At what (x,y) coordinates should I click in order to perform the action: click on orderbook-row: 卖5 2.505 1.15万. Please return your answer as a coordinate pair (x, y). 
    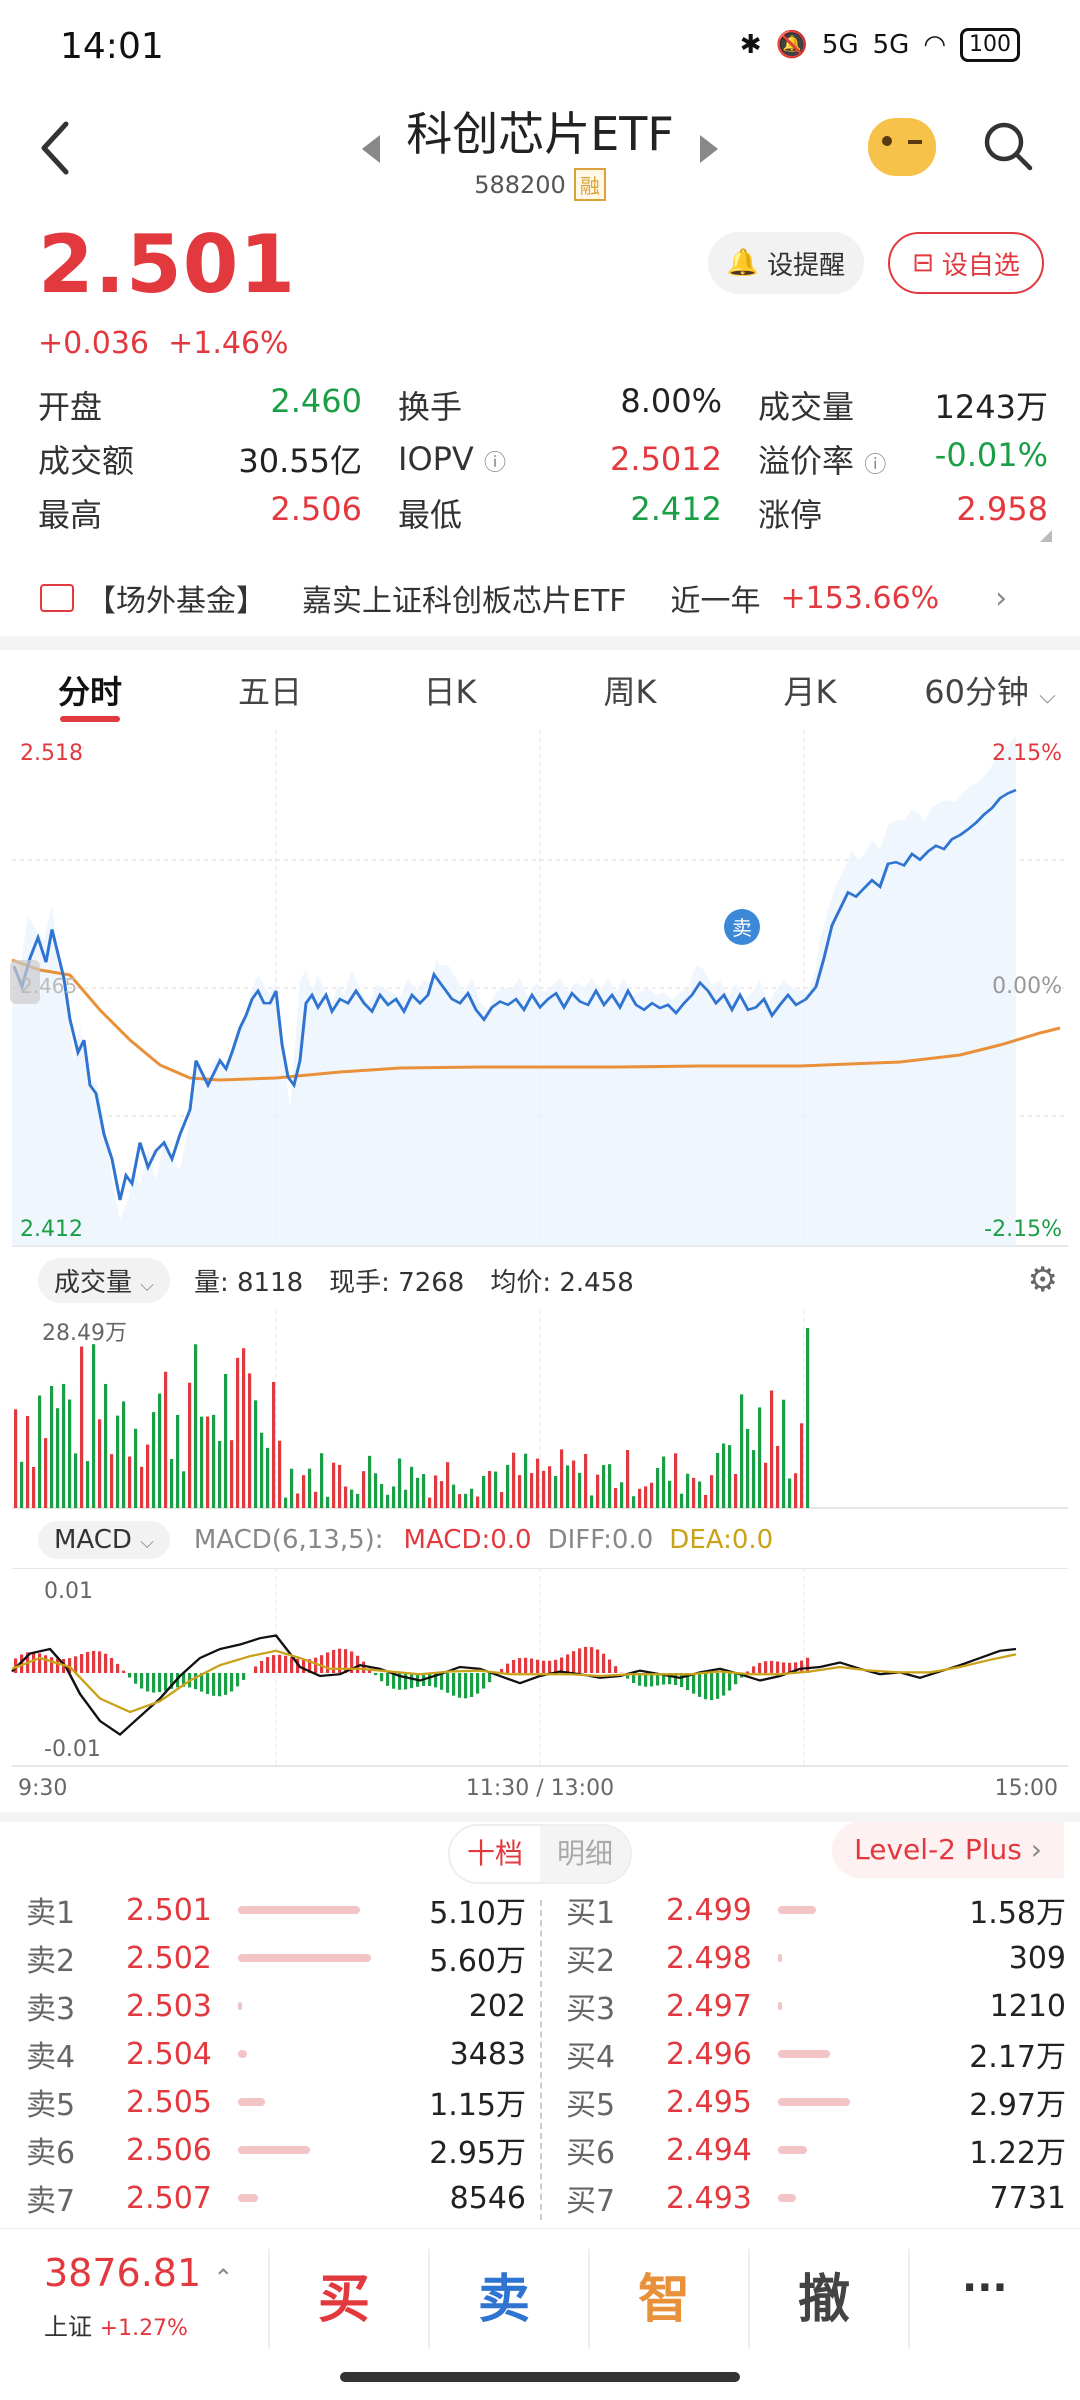
    Looking at the image, I should click on (276, 2102).